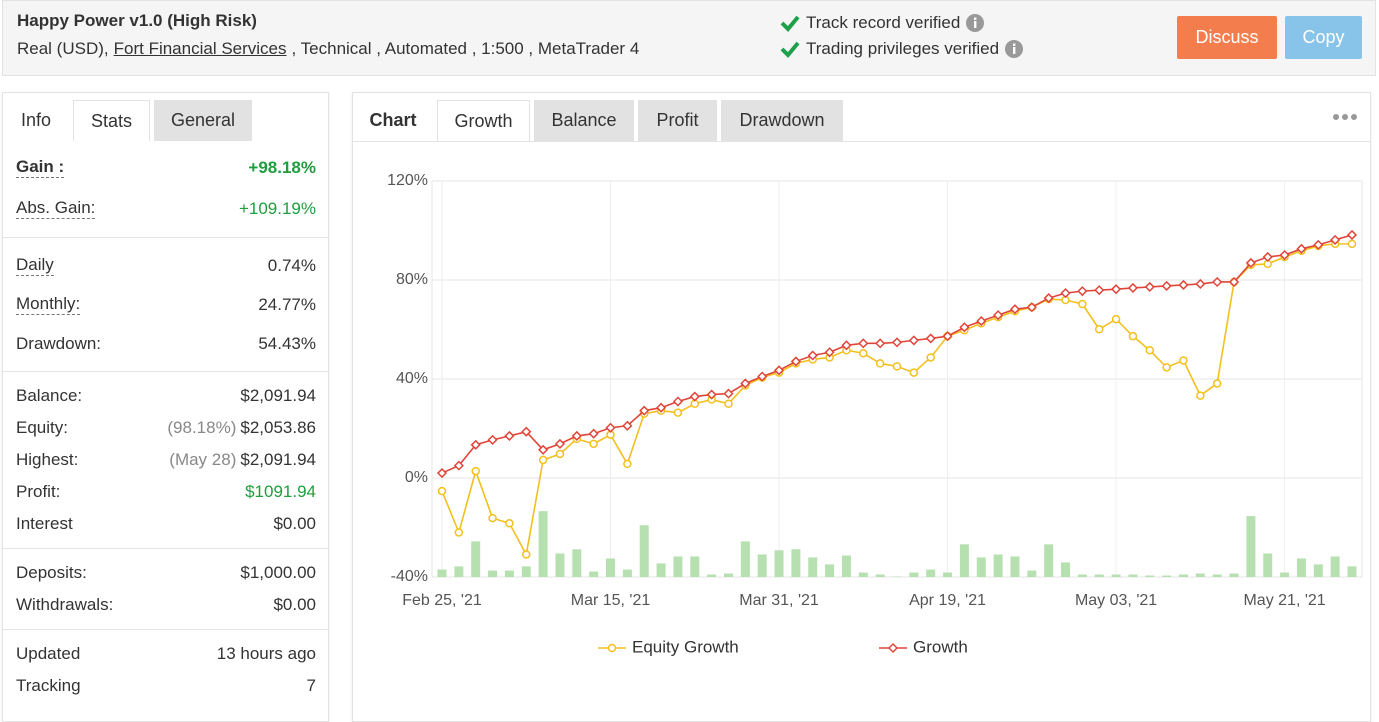 This screenshot has height=722, width=1379. What do you see at coordinates (409, 576) in the screenshot?
I see `y-tick-label: -40%` at bounding box center [409, 576].